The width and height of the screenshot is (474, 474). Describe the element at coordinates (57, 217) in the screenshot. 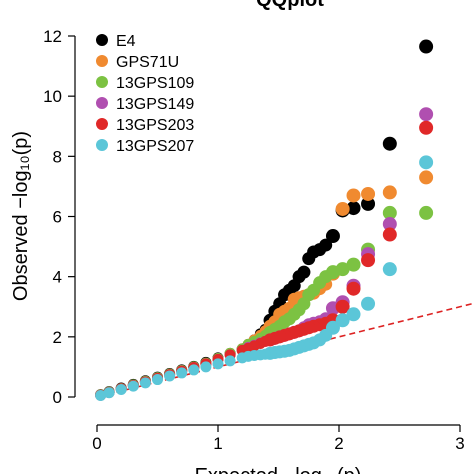

I see `y-tick-label: 6` at that location.